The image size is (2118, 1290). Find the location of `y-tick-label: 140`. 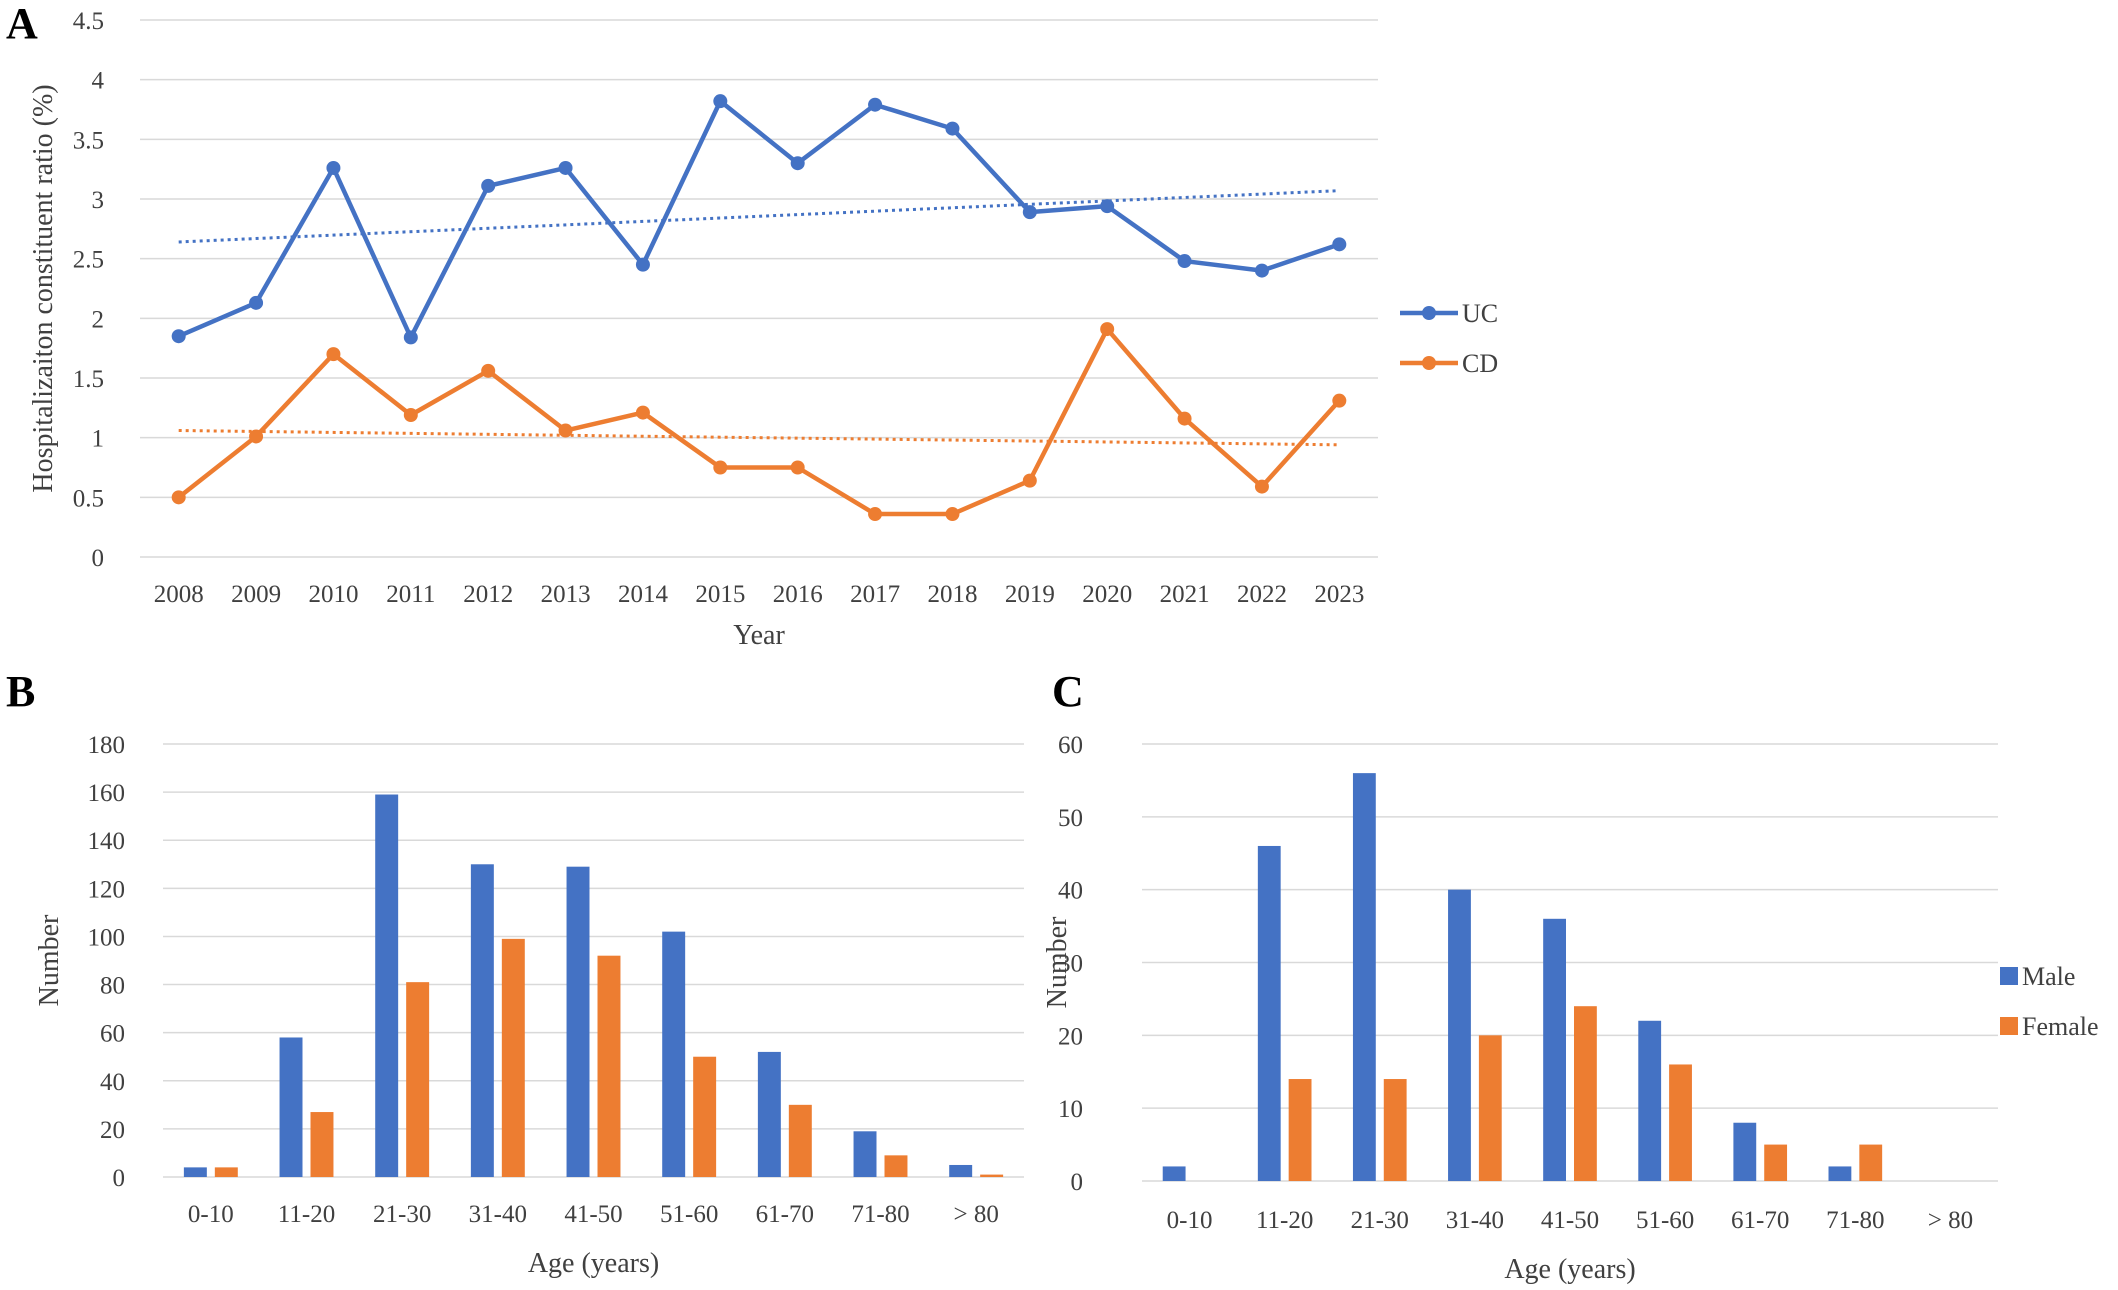

y-tick-label: 140 is located at coordinates (107, 841).